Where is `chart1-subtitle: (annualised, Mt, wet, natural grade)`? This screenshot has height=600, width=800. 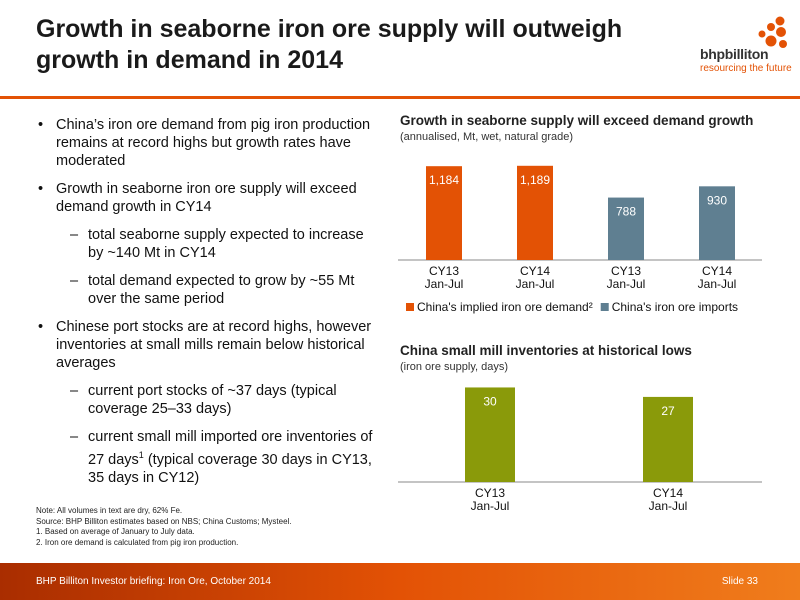 chart1-subtitle: (annualised, Mt, wet, natural grade) is located at coordinates (487, 137).